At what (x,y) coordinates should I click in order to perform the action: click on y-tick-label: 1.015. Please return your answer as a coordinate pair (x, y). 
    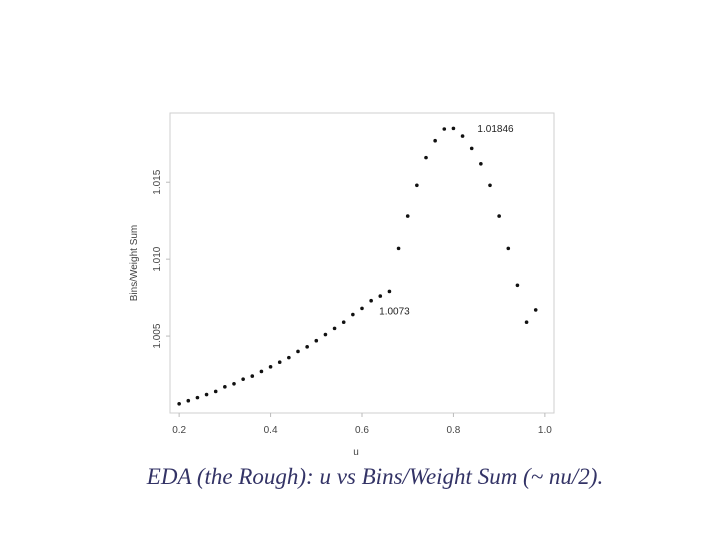
    Looking at the image, I should click on (157, 181).